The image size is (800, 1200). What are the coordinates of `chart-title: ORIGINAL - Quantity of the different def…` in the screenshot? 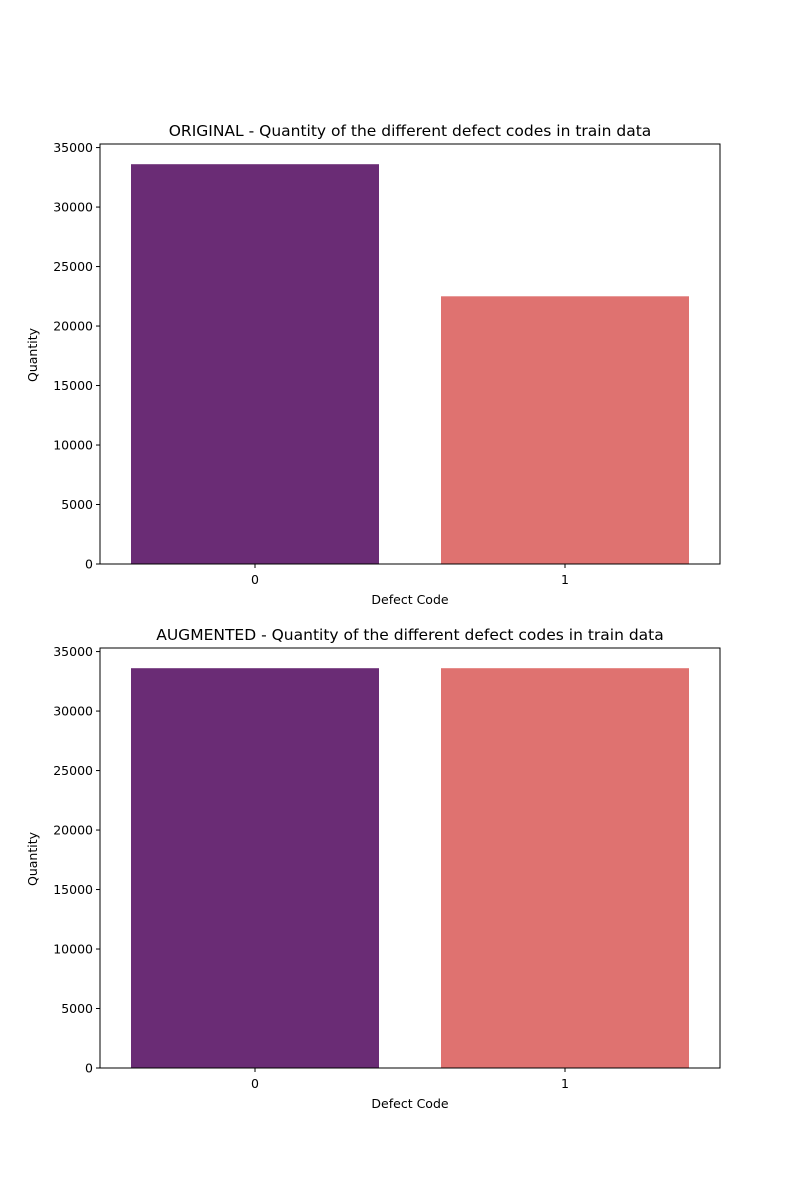 It's located at (410, 131).